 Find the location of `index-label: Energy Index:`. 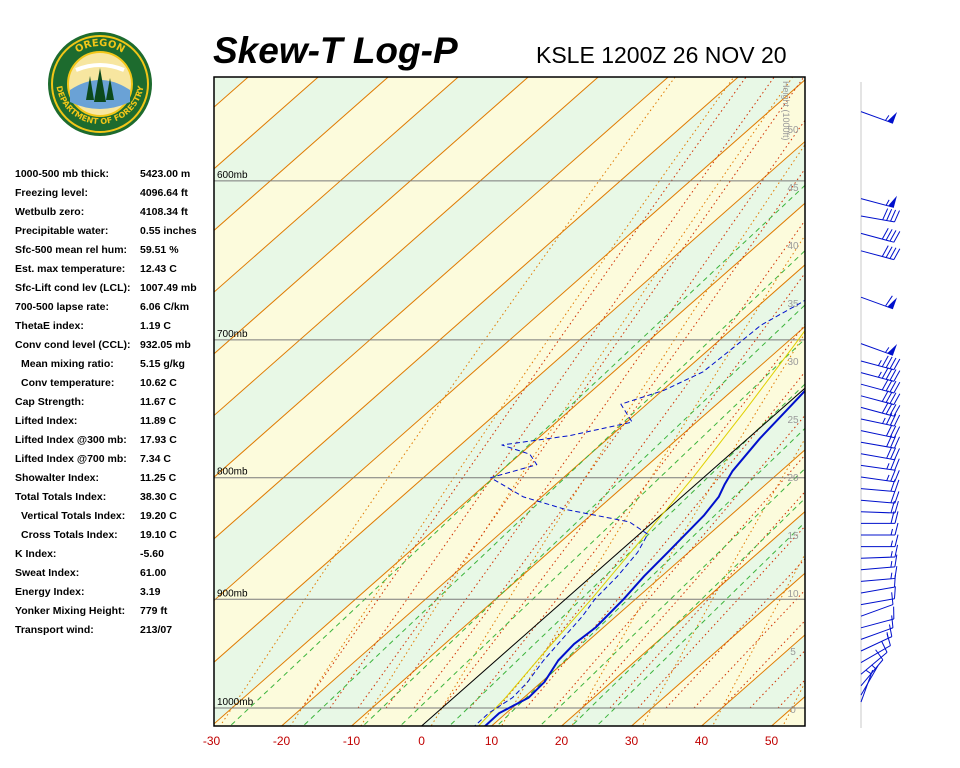

index-label: Energy Index: is located at coordinates (50, 592).